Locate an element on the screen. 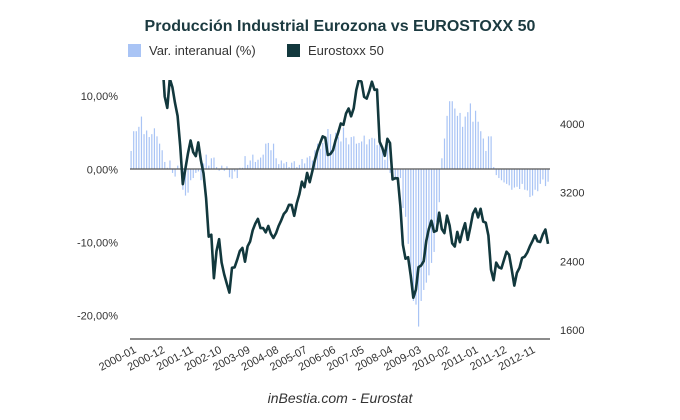 The height and width of the screenshot is (420, 680). legend-label: Eurostoxx 50 is located at coordinates (346, 50).